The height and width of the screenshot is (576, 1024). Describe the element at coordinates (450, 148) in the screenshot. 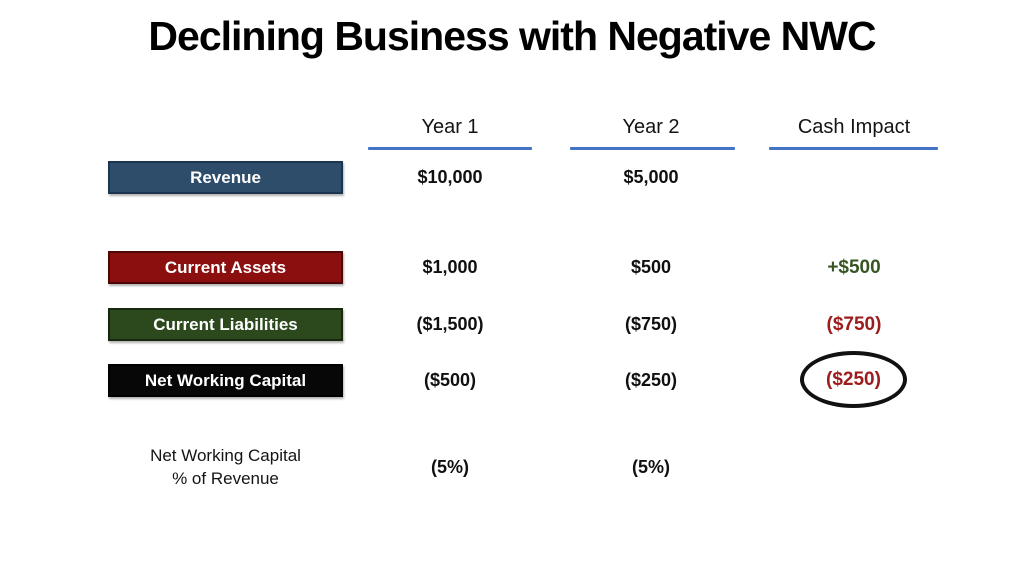

I see `header-underline-year1` at that location.